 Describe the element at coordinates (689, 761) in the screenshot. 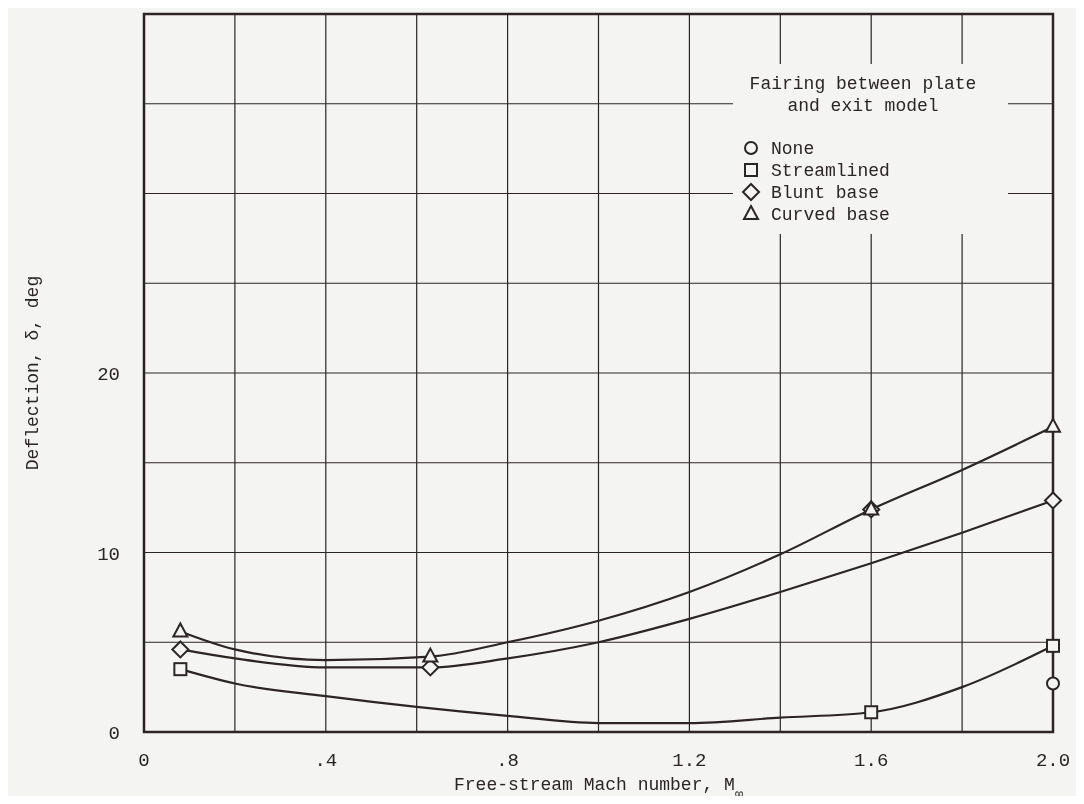

I see `x-tick-label: 1.2` at that location.